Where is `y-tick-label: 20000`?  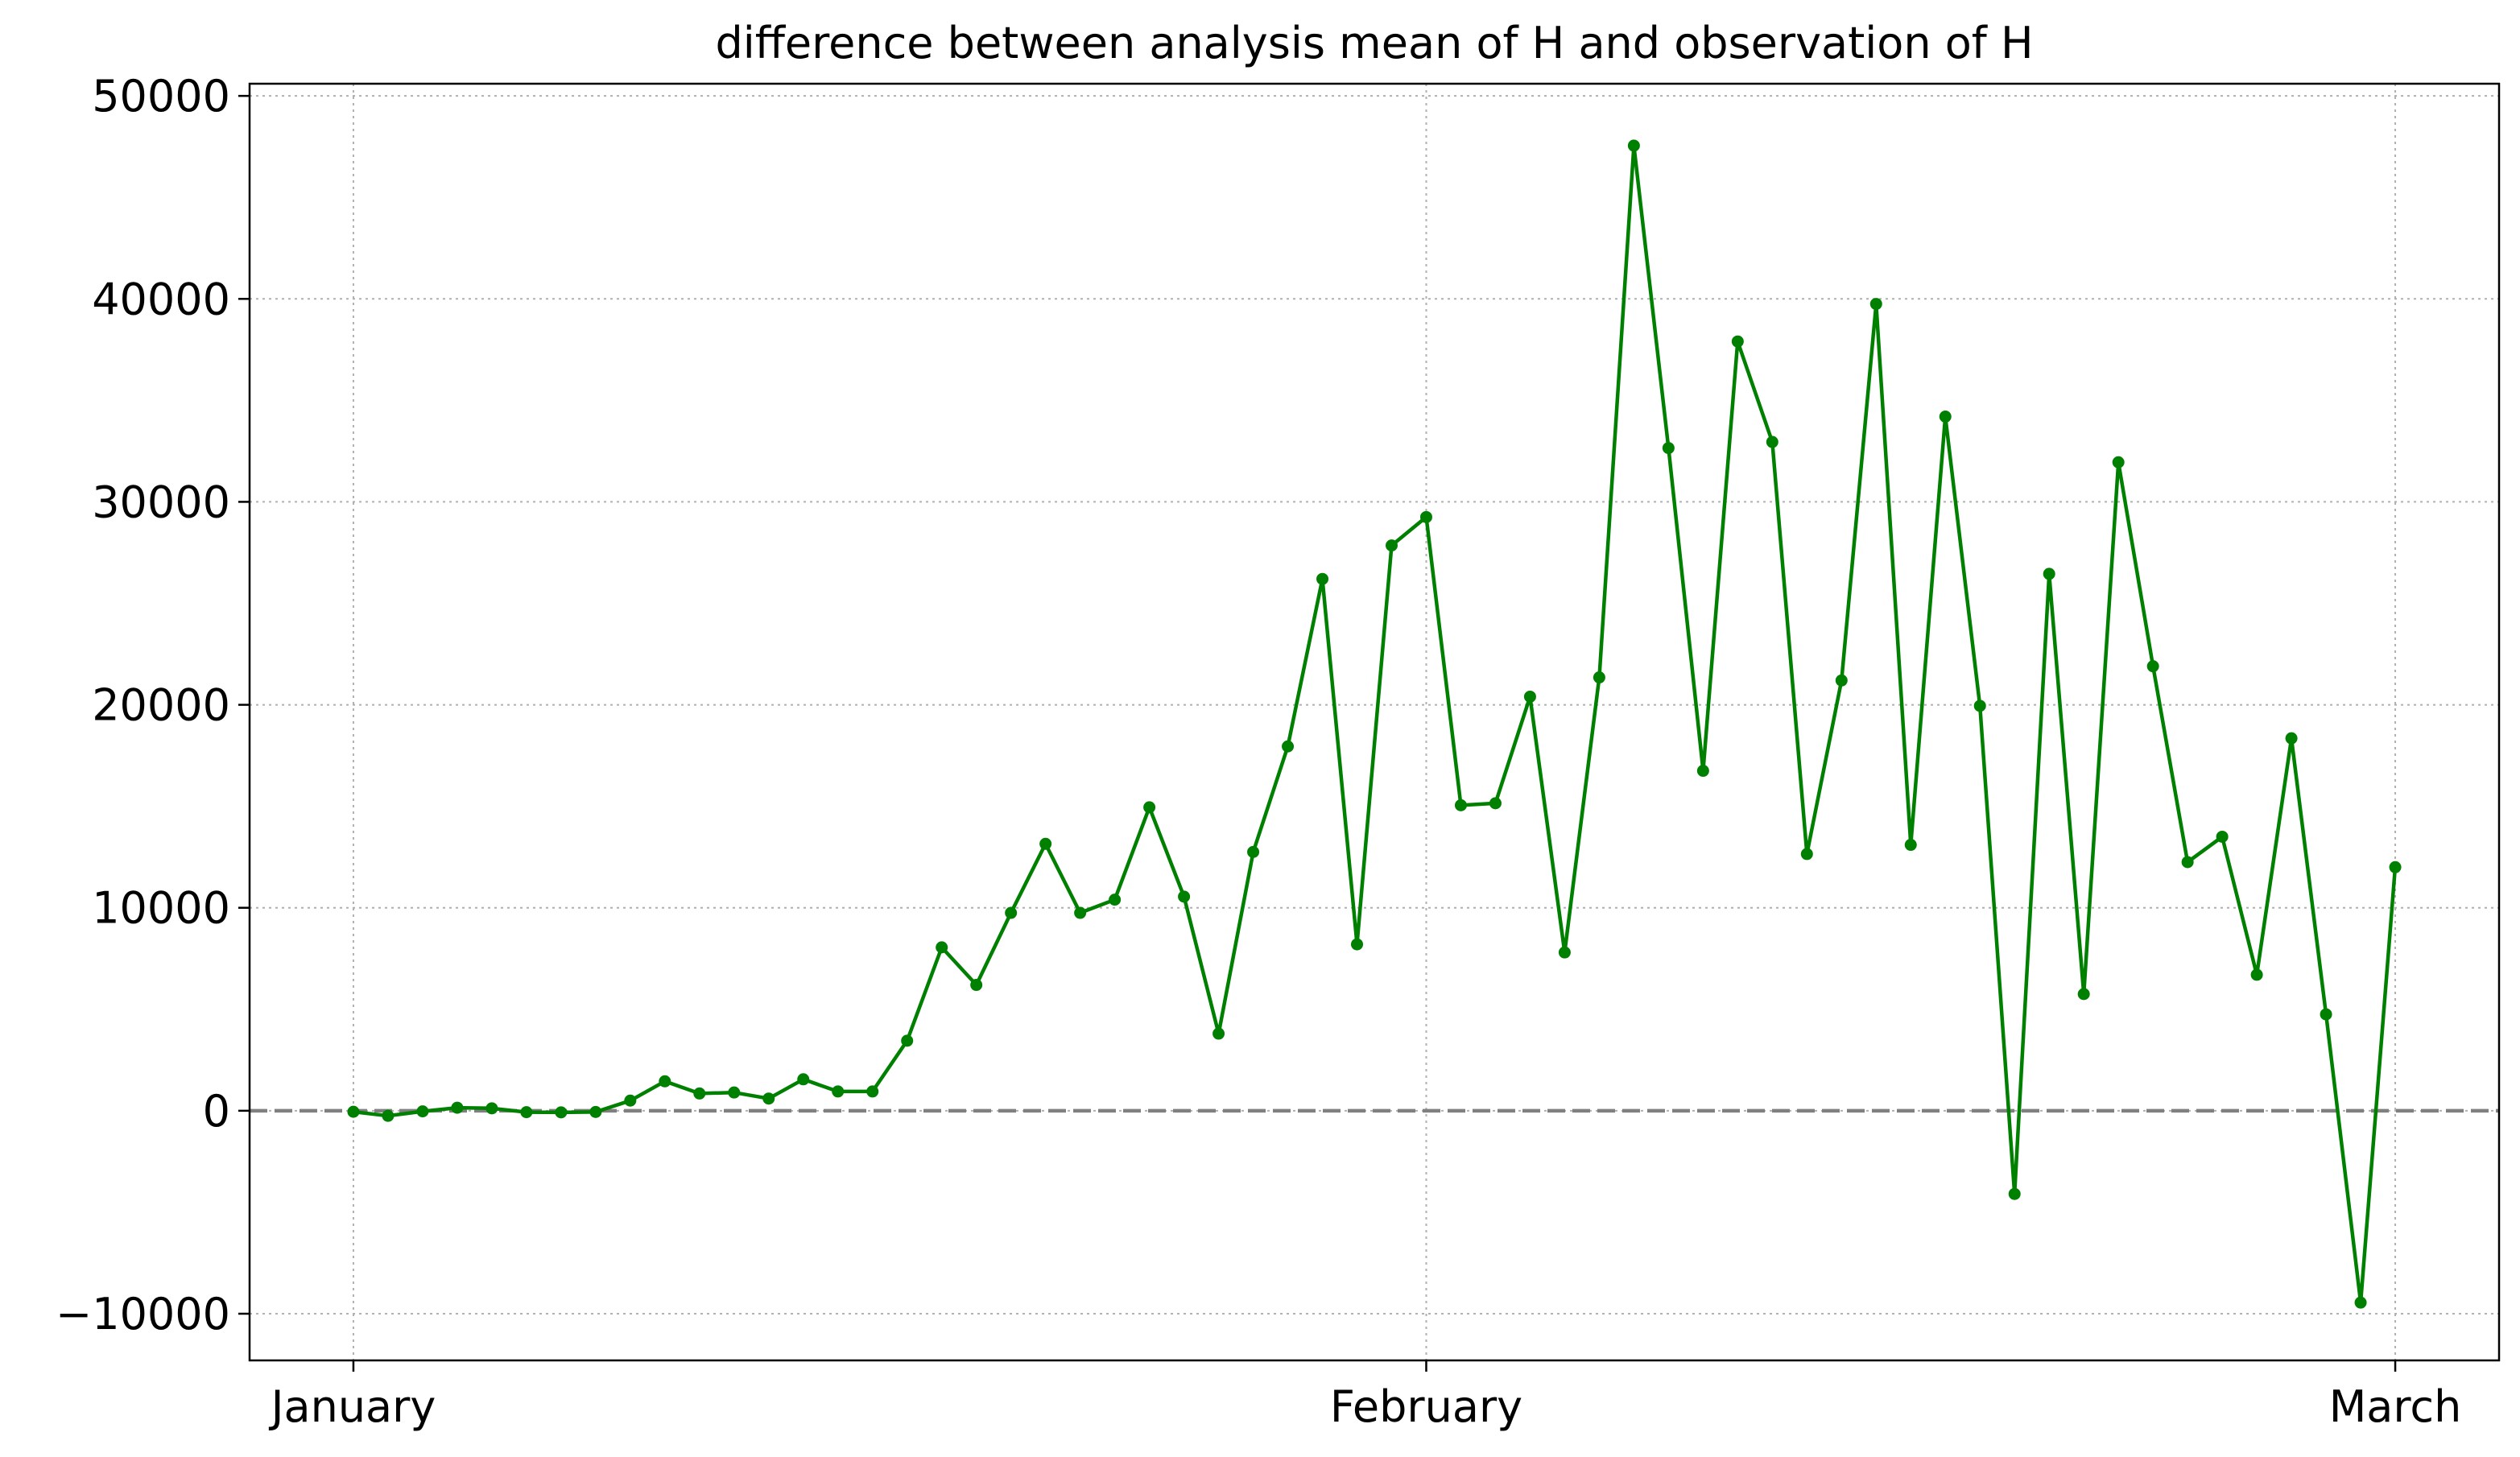 y-tick-label: 20000 is located at coordinates (161, 705).